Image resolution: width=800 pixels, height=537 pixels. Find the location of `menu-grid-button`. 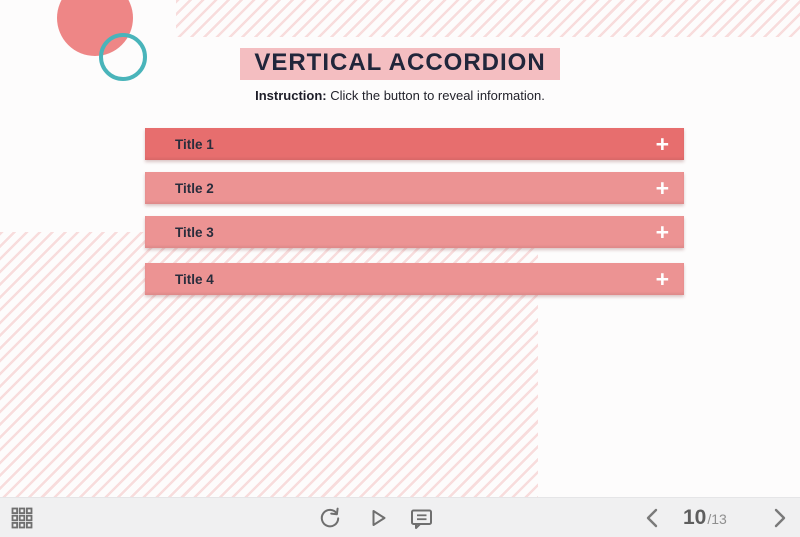

menu-grid-button is located at coordinates (22, 518).